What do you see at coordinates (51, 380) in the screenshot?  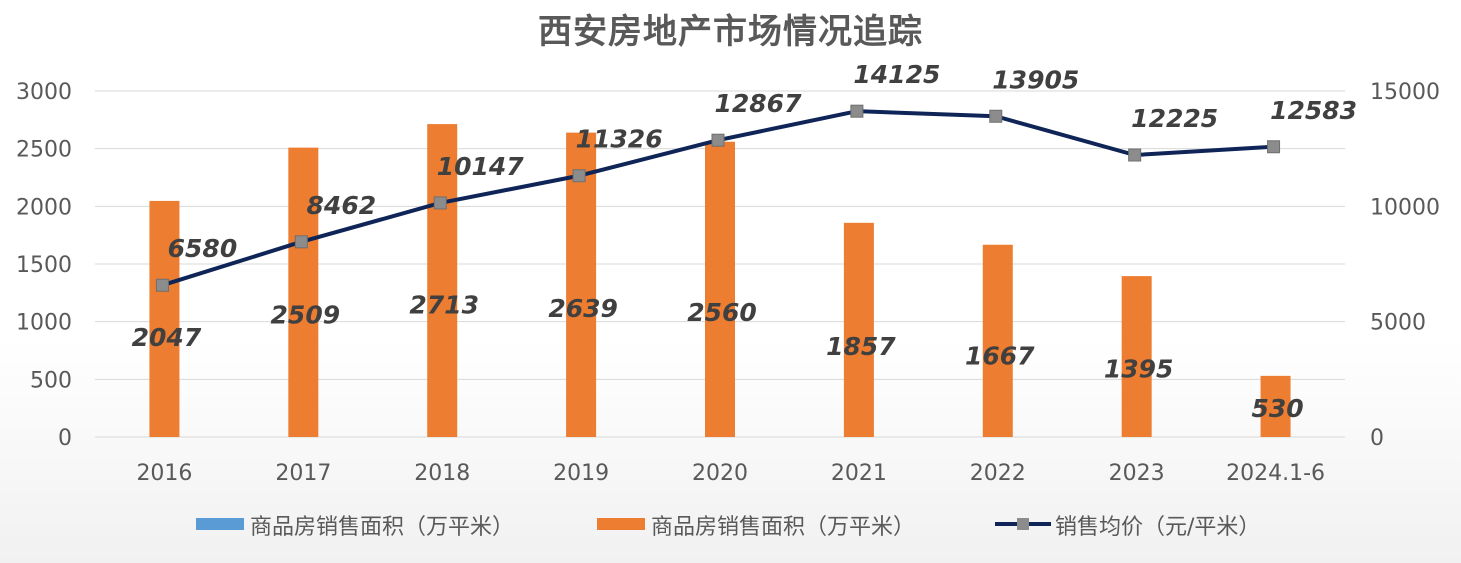 I see `left-axis-tick-label: 500` at bounding box center [51, 380].